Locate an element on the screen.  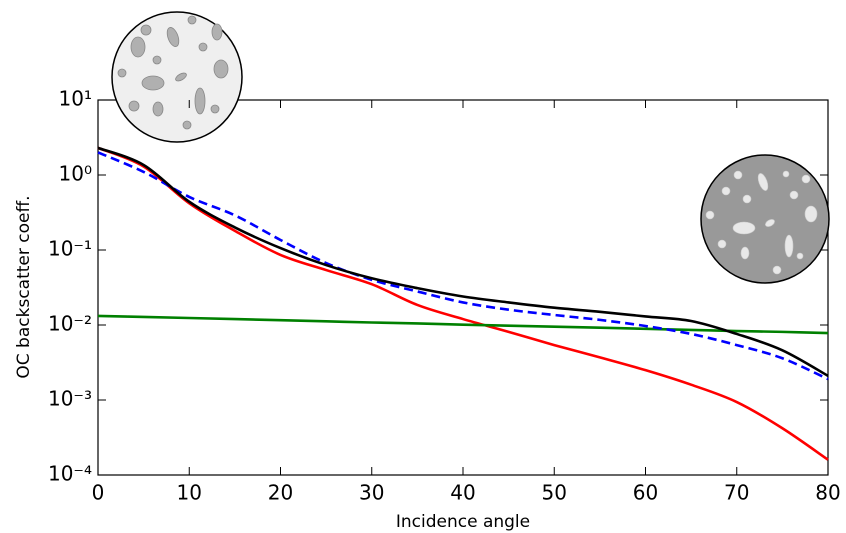
x-tick-label: 30 is located at coordinates (371, 493).